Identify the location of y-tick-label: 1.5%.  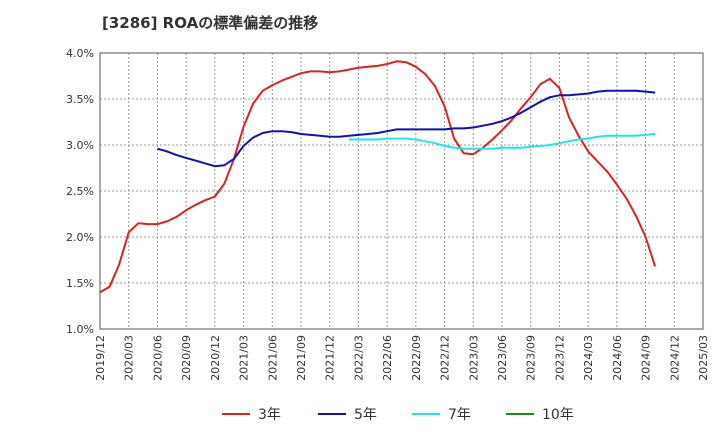
(80, 283).